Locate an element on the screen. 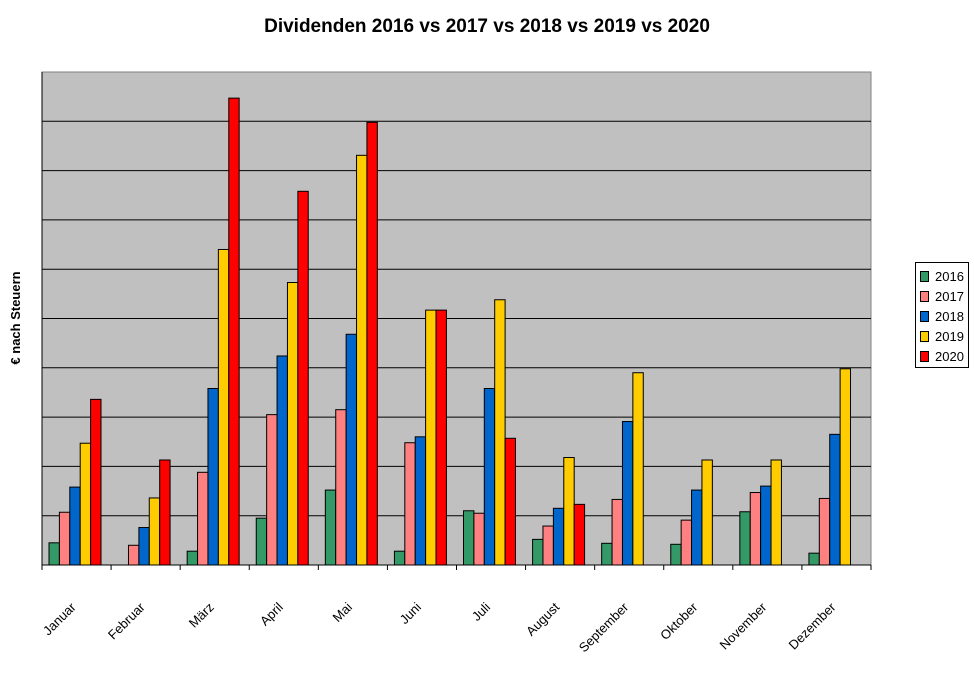 The height and width of the screenshot is (700, 974). bar-2017-oktober is located at coordinates (686, 542).